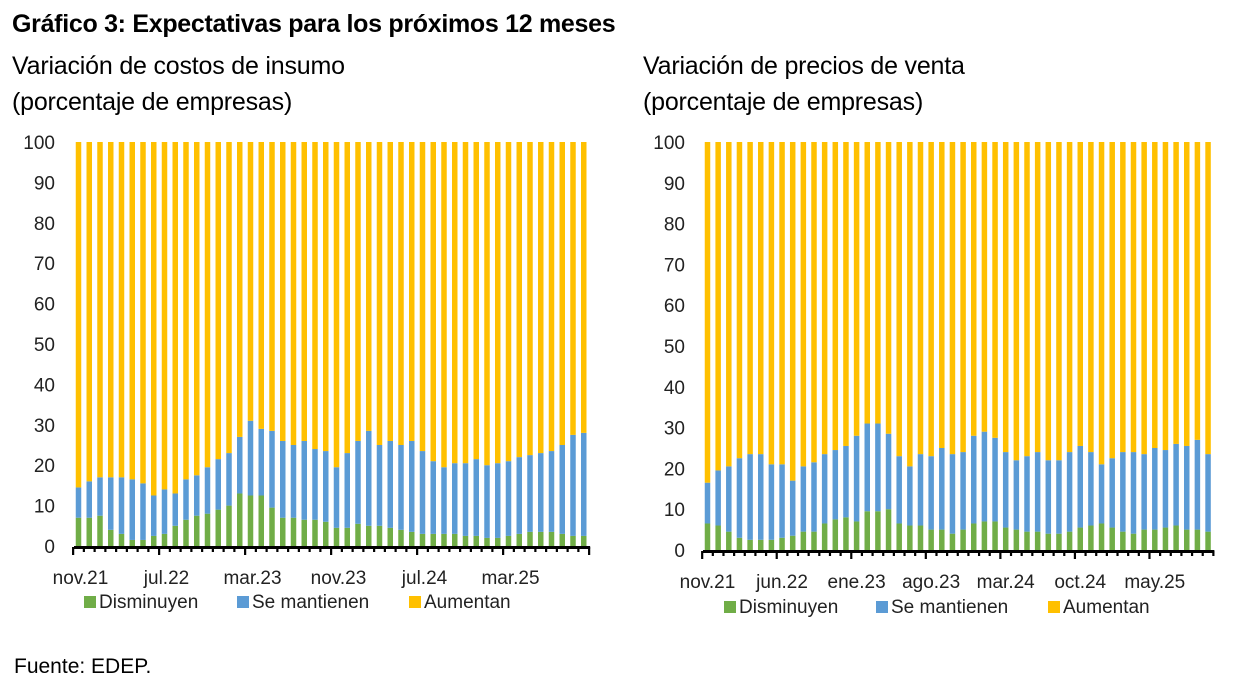 This screenshot has height=694, width=1243. Describe the element at coordinates (1106, 607) in the screenshot. I see `prices-legend-label-aumentan: Aumentan` at that location.